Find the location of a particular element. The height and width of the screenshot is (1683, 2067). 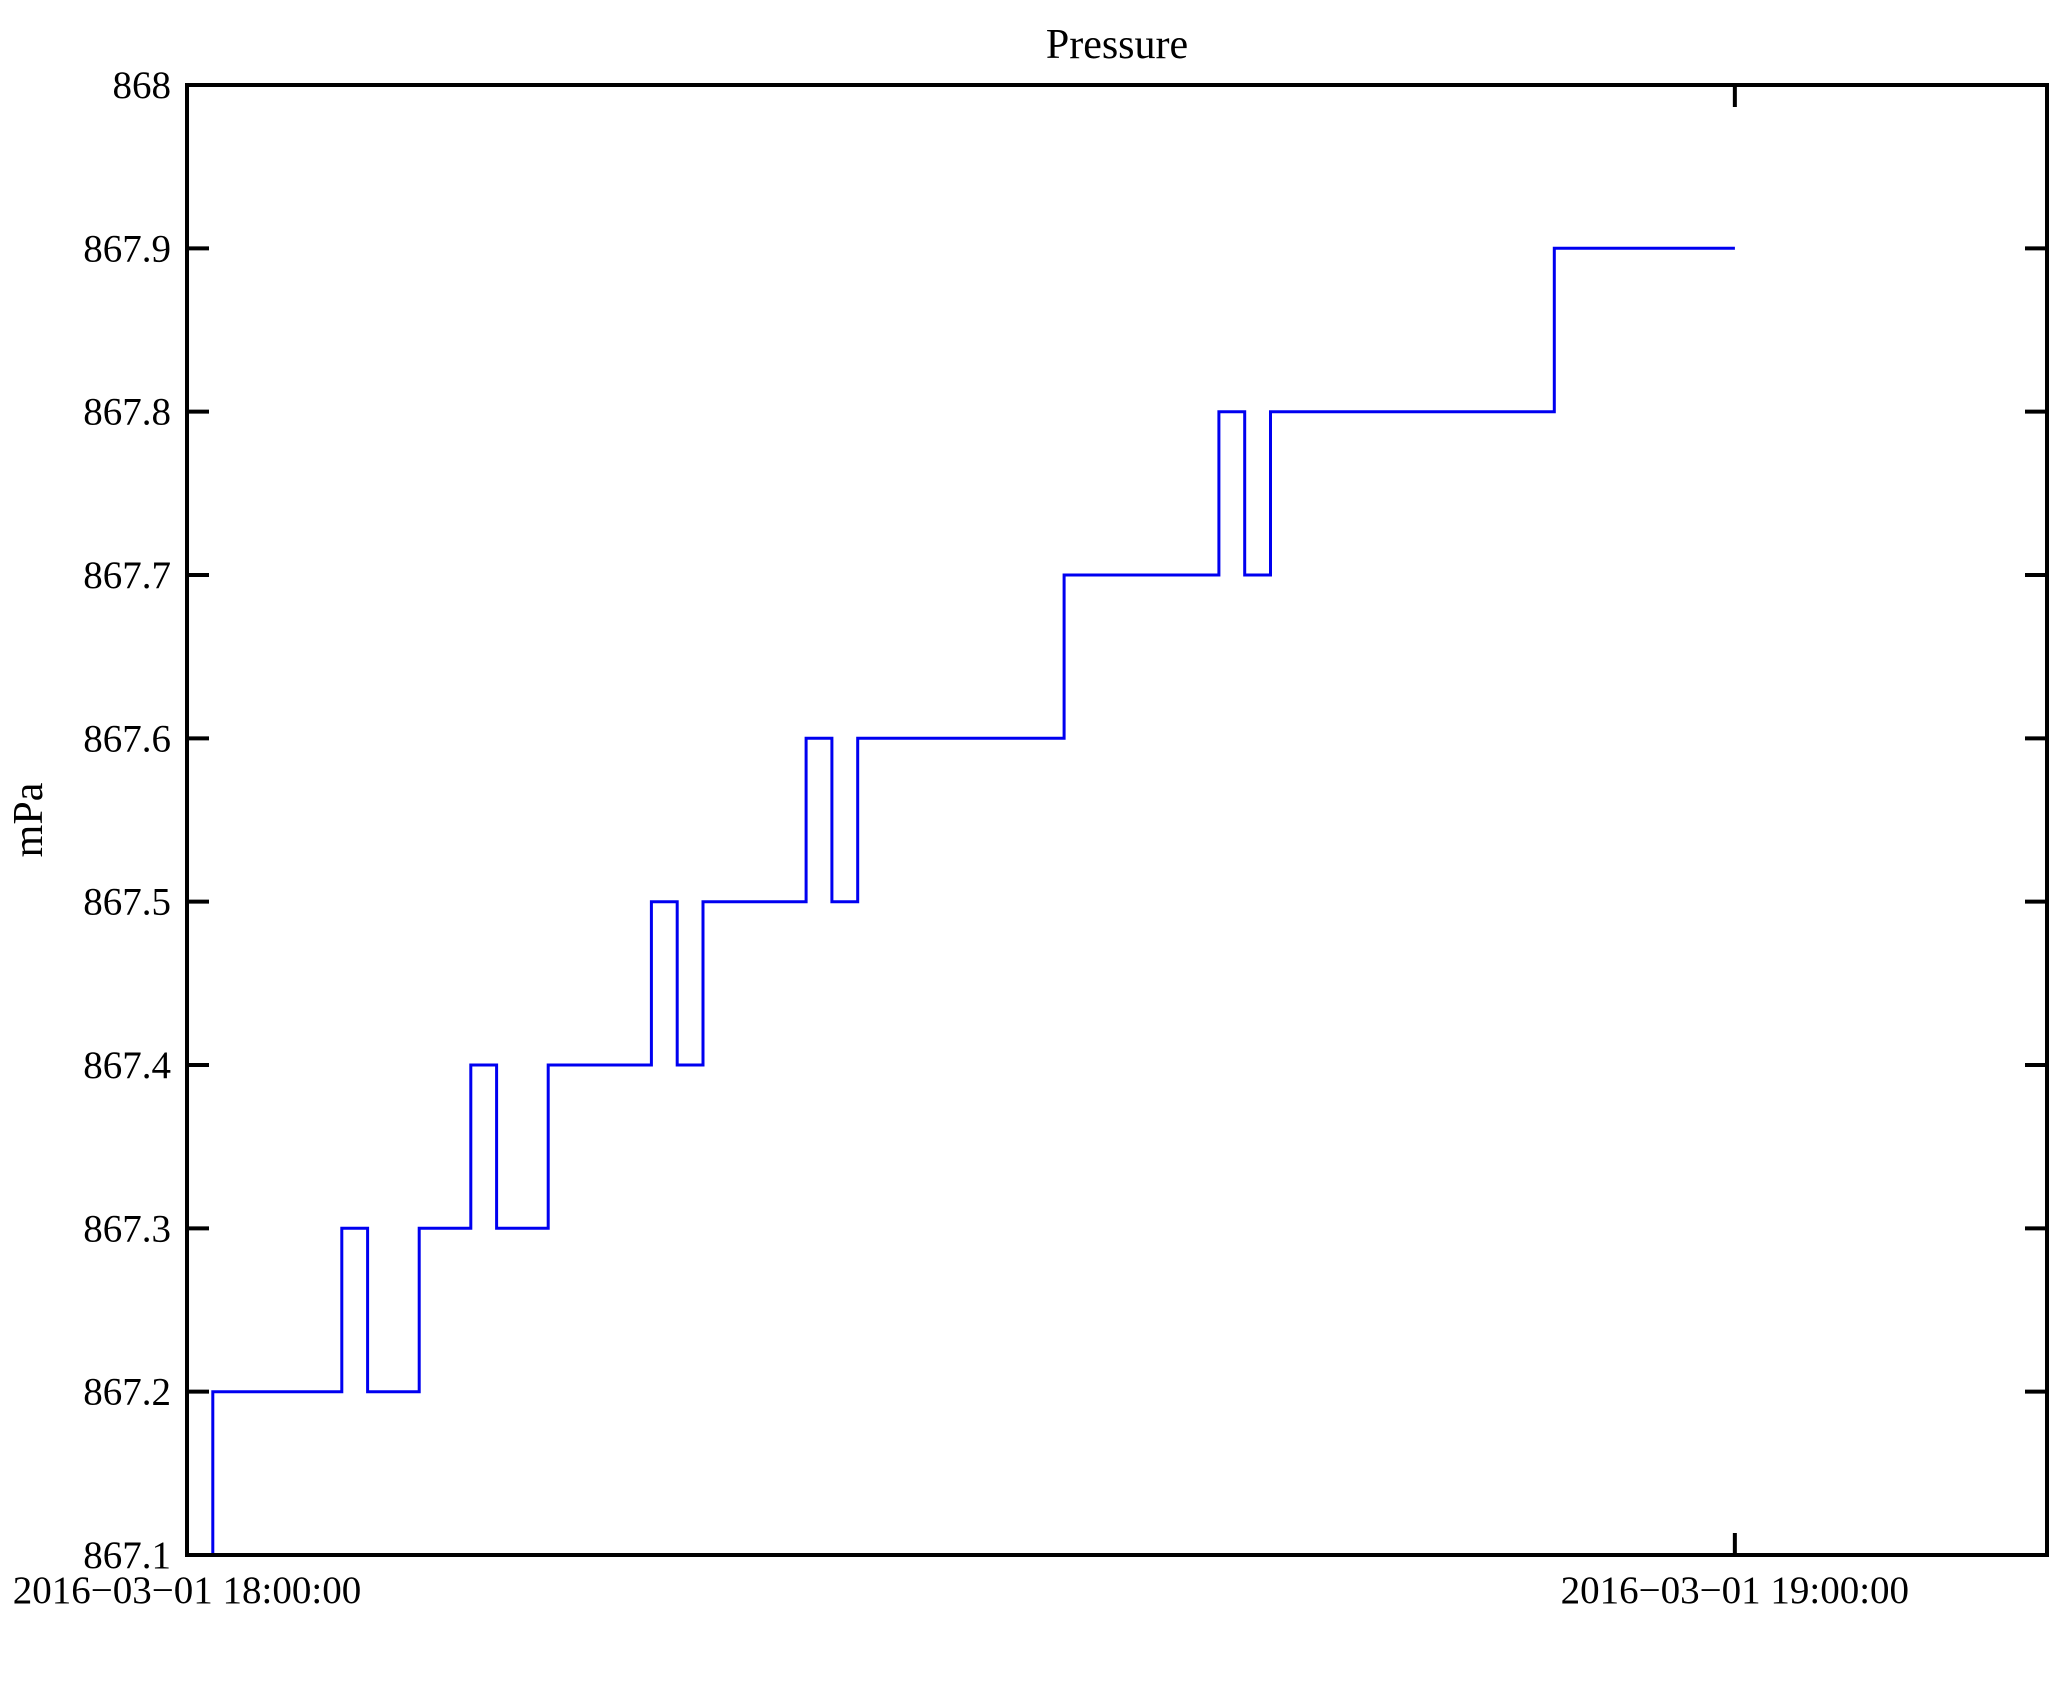

y-tick-label: 867.2 is located at coordinates (127, 1392).